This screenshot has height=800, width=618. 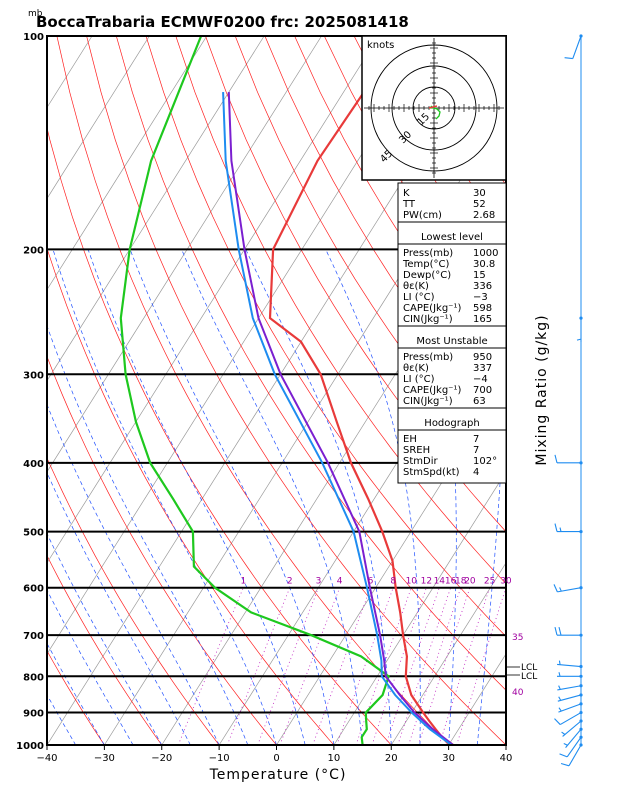 What do you see at coordinates (341, 666) in the screenshot?
I see `mixing-ratio-line` at bounding box center [341, 666].